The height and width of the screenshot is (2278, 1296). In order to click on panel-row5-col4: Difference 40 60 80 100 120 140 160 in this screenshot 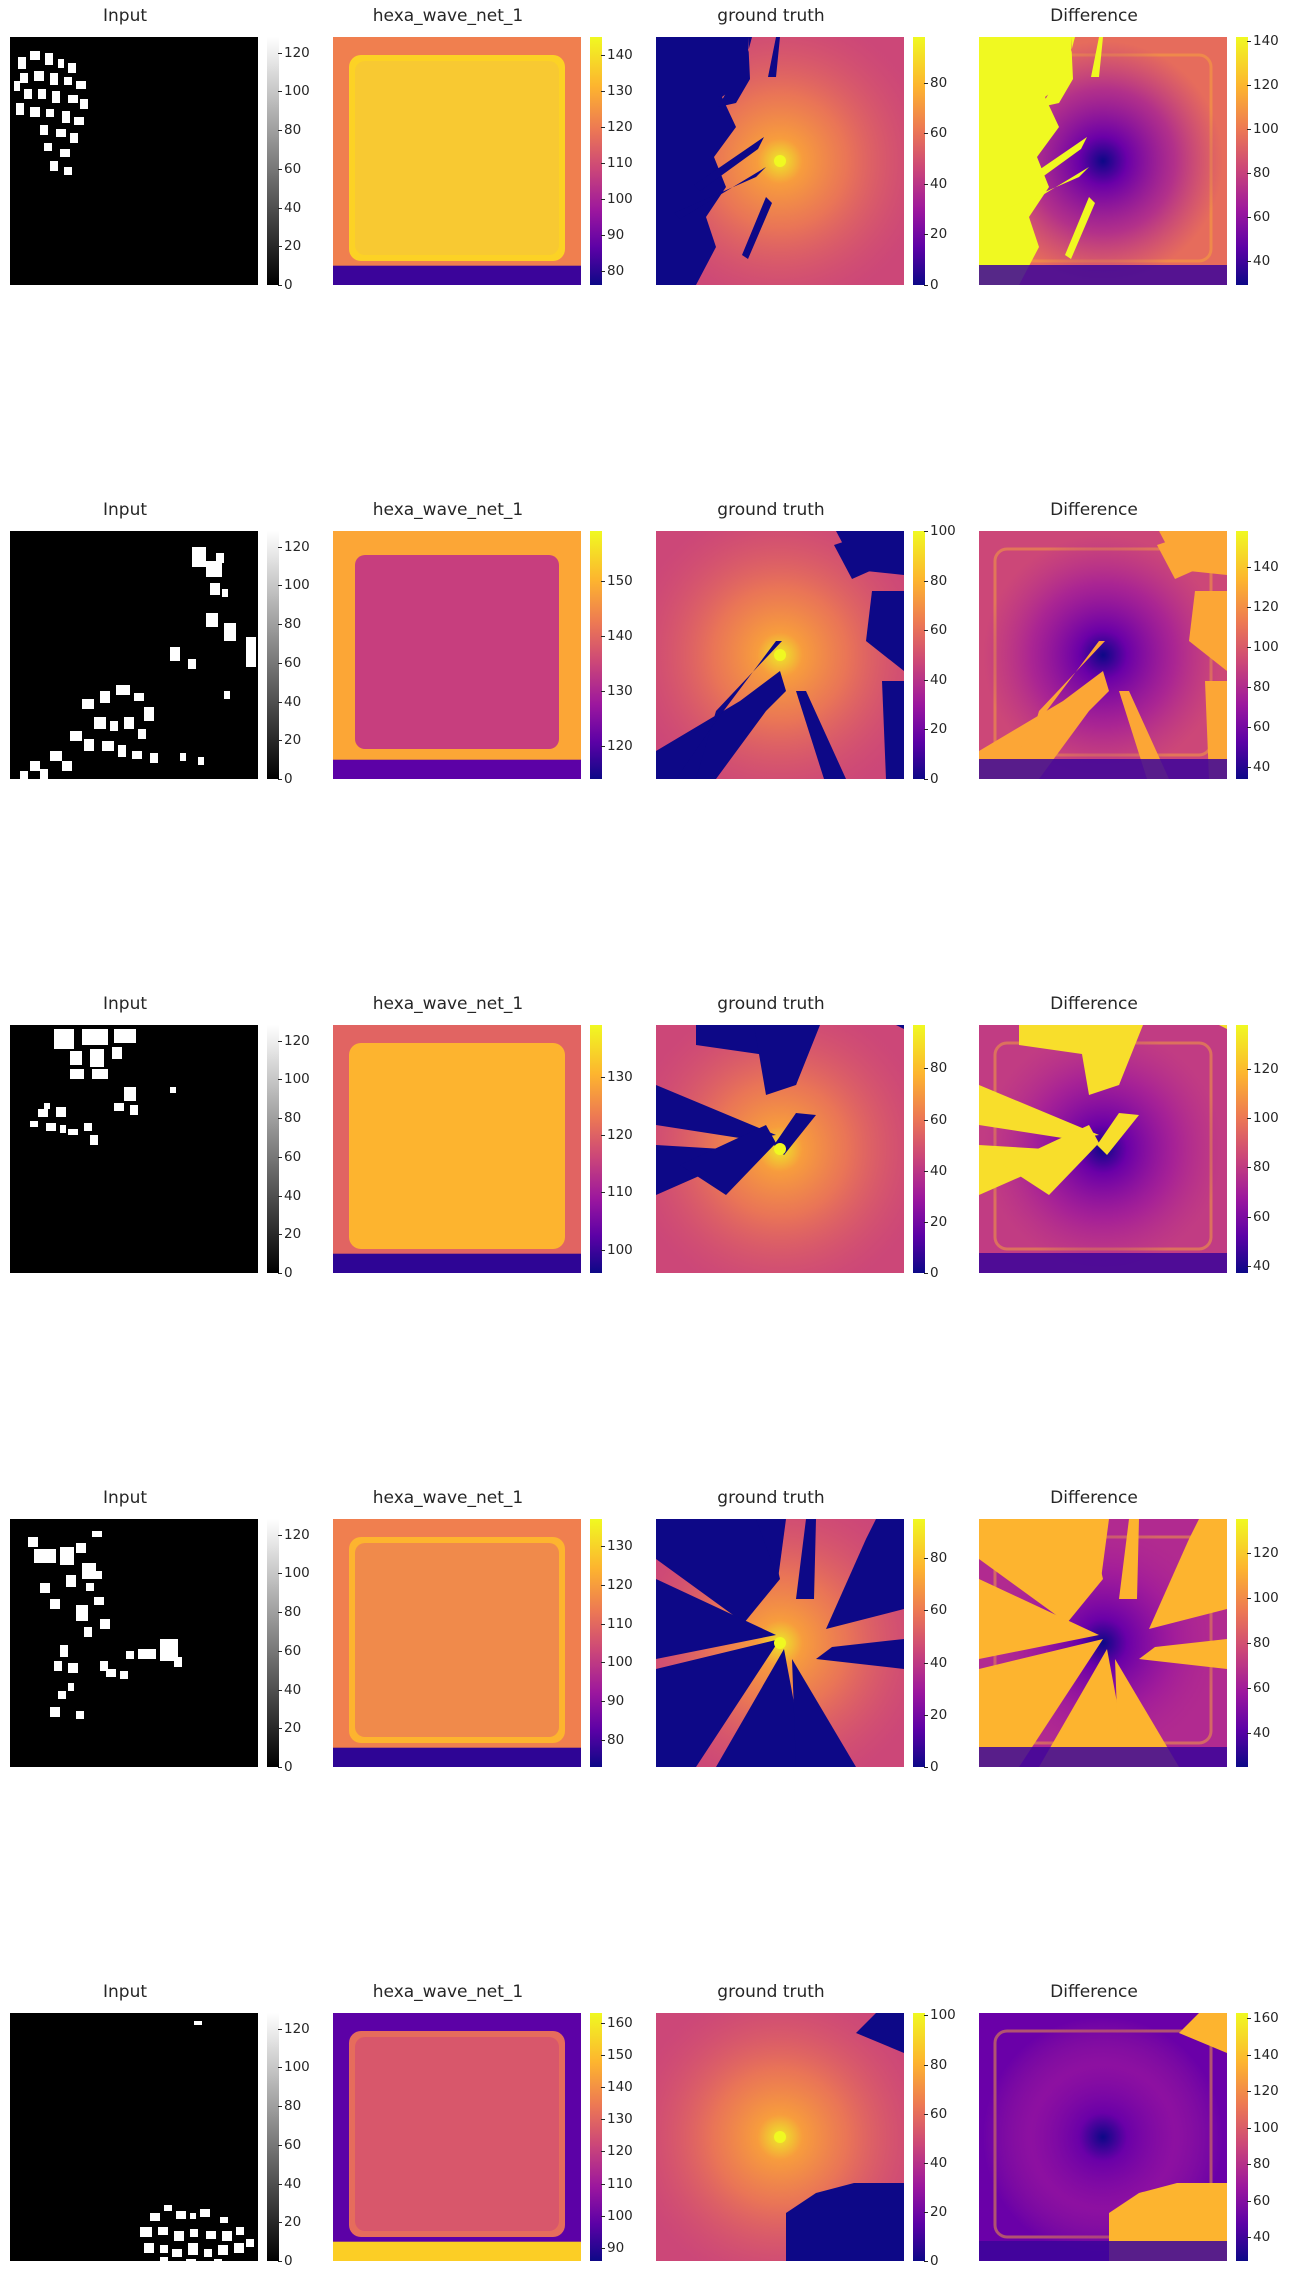, I will do `click(1129, 2122)`.